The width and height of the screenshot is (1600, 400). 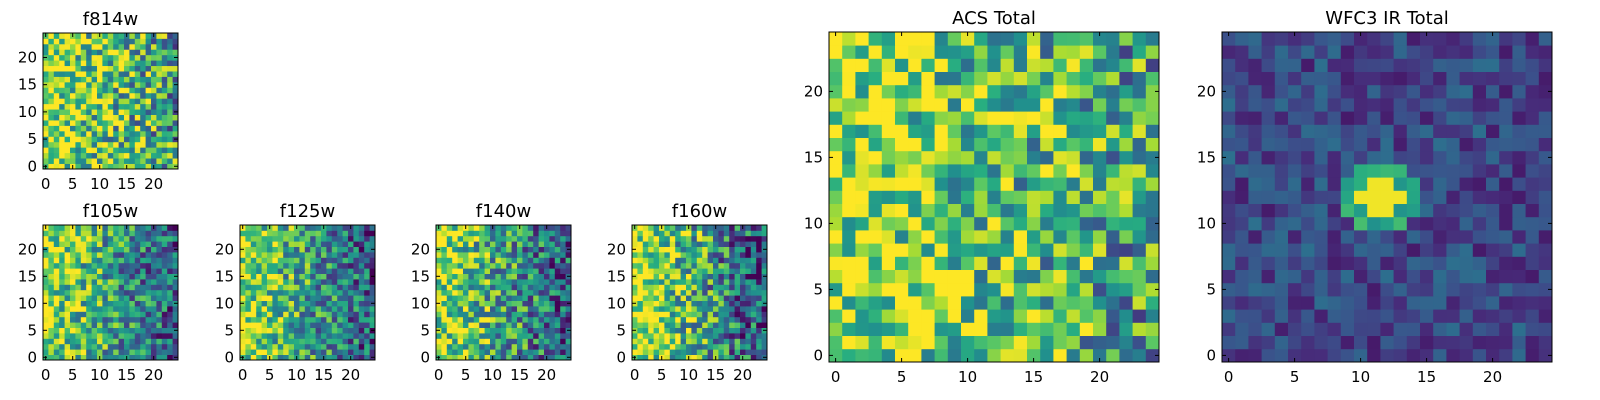 What do you see at coordinates (1295, 377) in the screenshot?
I see `x-tick-label: 5` at bounding box center [1295, 377].